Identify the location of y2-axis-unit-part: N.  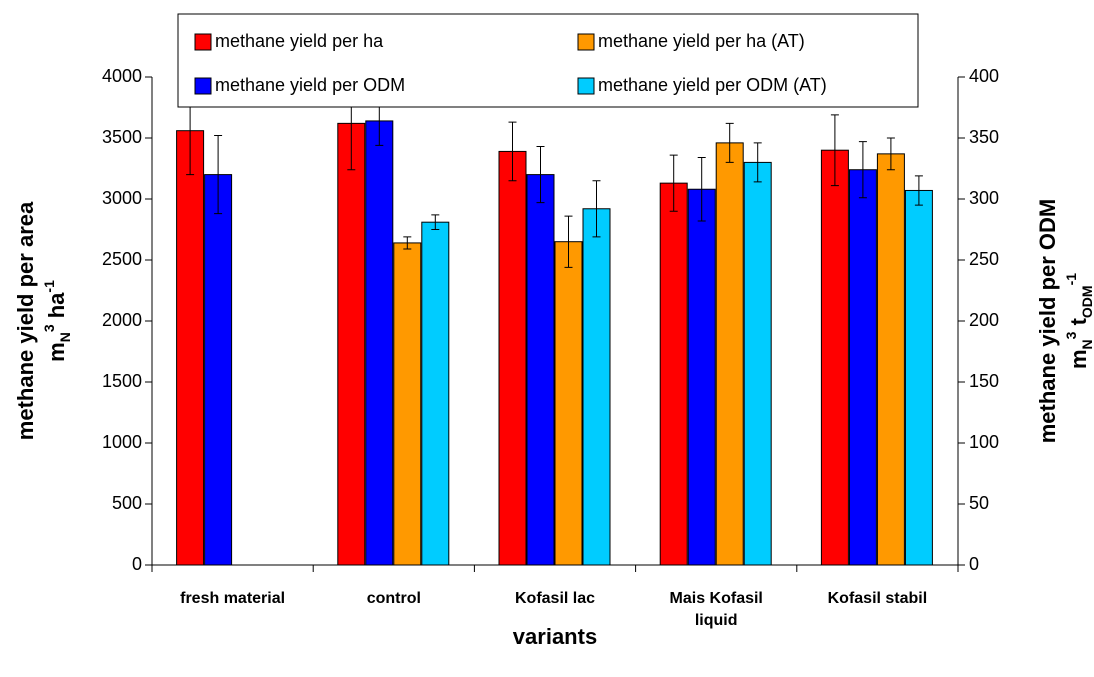
(1086, 344).